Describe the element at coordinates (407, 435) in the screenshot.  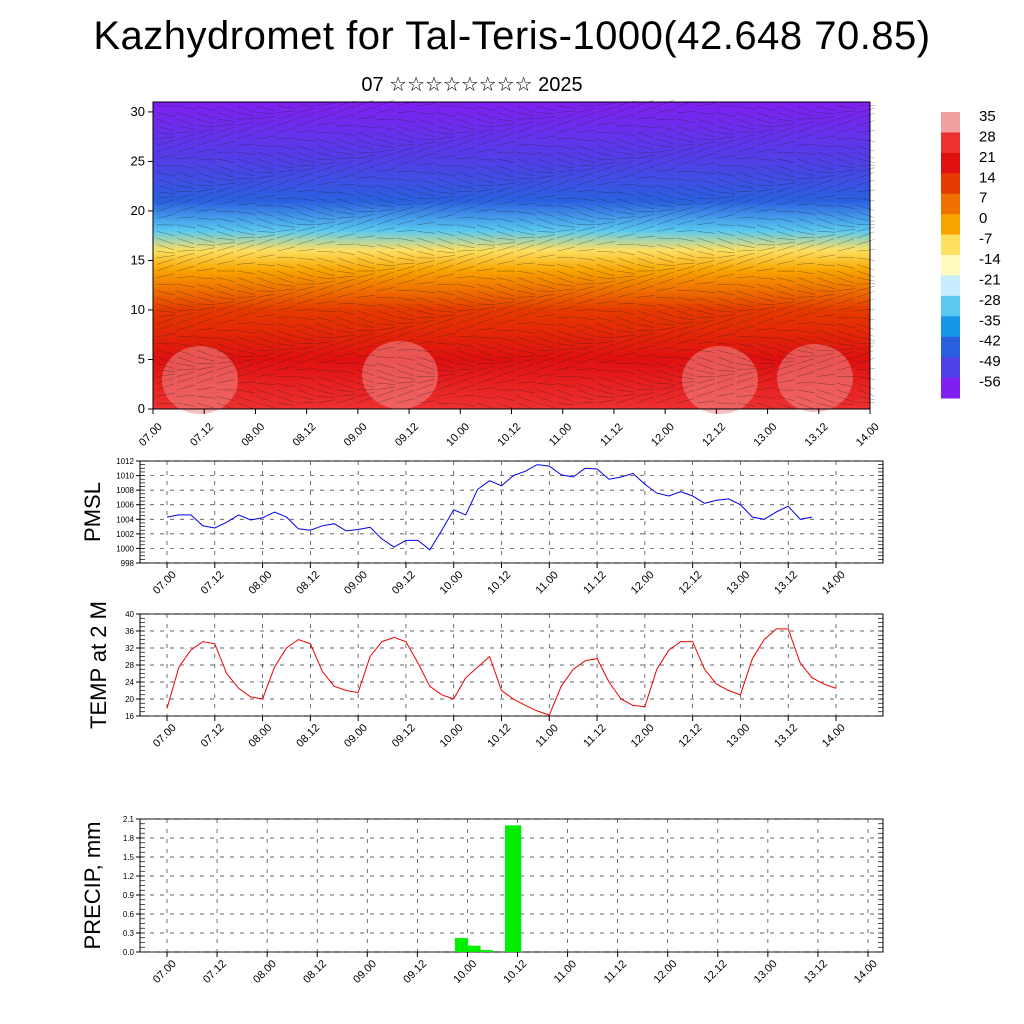
I see `heatmap-x-tick-label: 09.12` at that location.